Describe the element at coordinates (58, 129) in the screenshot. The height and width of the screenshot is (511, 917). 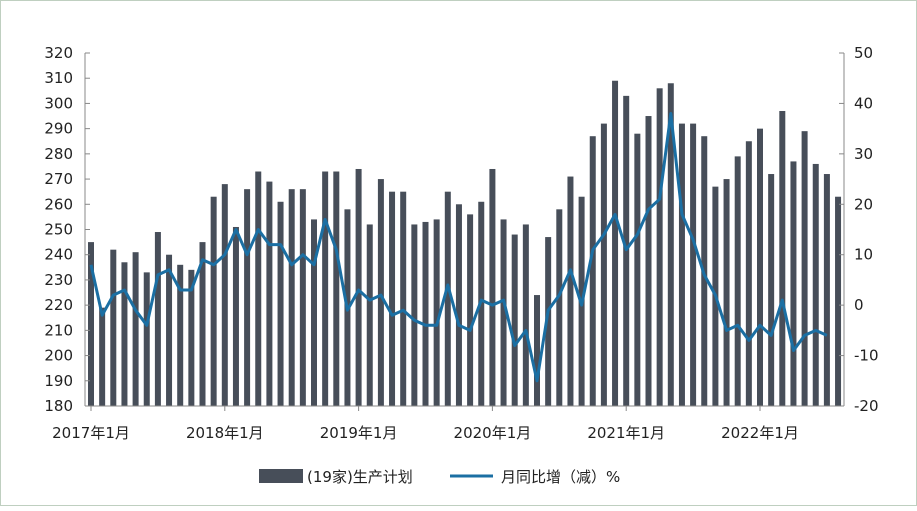
I see `left-tick-label: 290` at that location.